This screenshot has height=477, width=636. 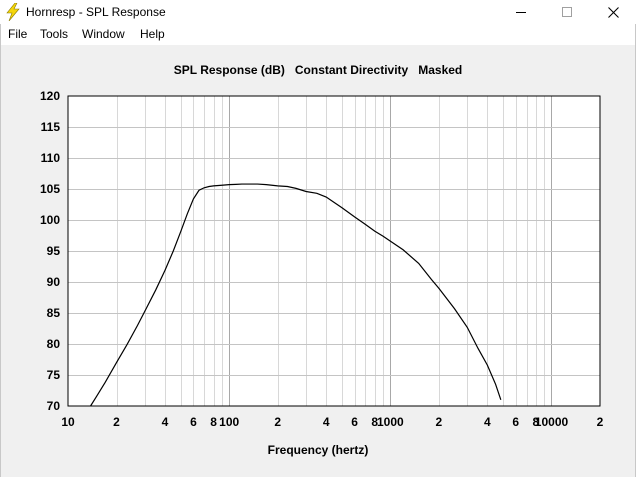 What do you see at coordinates (152, 34) in the screenshot?
I see `menu-help: Help` at bounding box center [152, 34].